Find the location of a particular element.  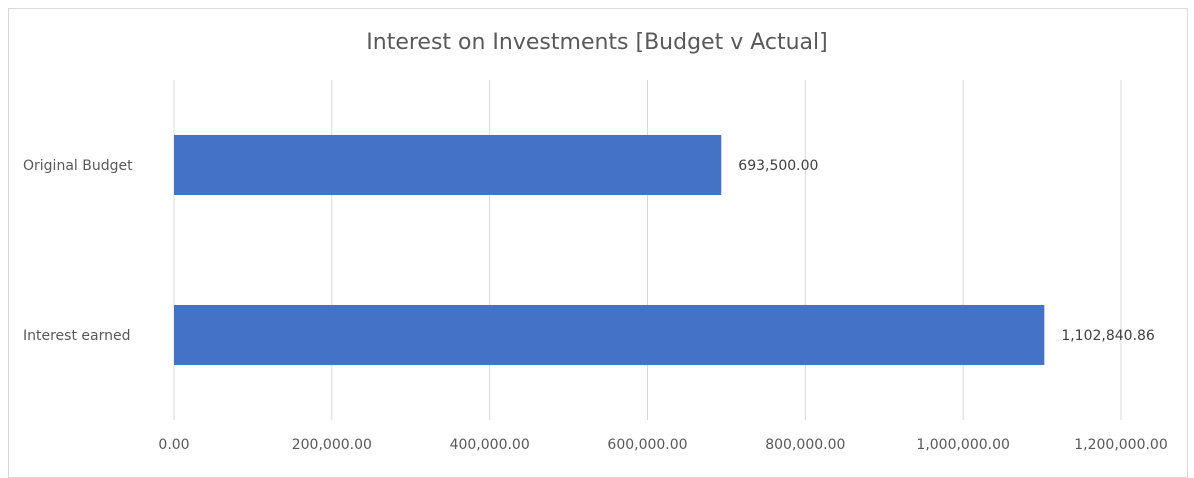

category-label: Interest earned is located at coordinates (76, 336).